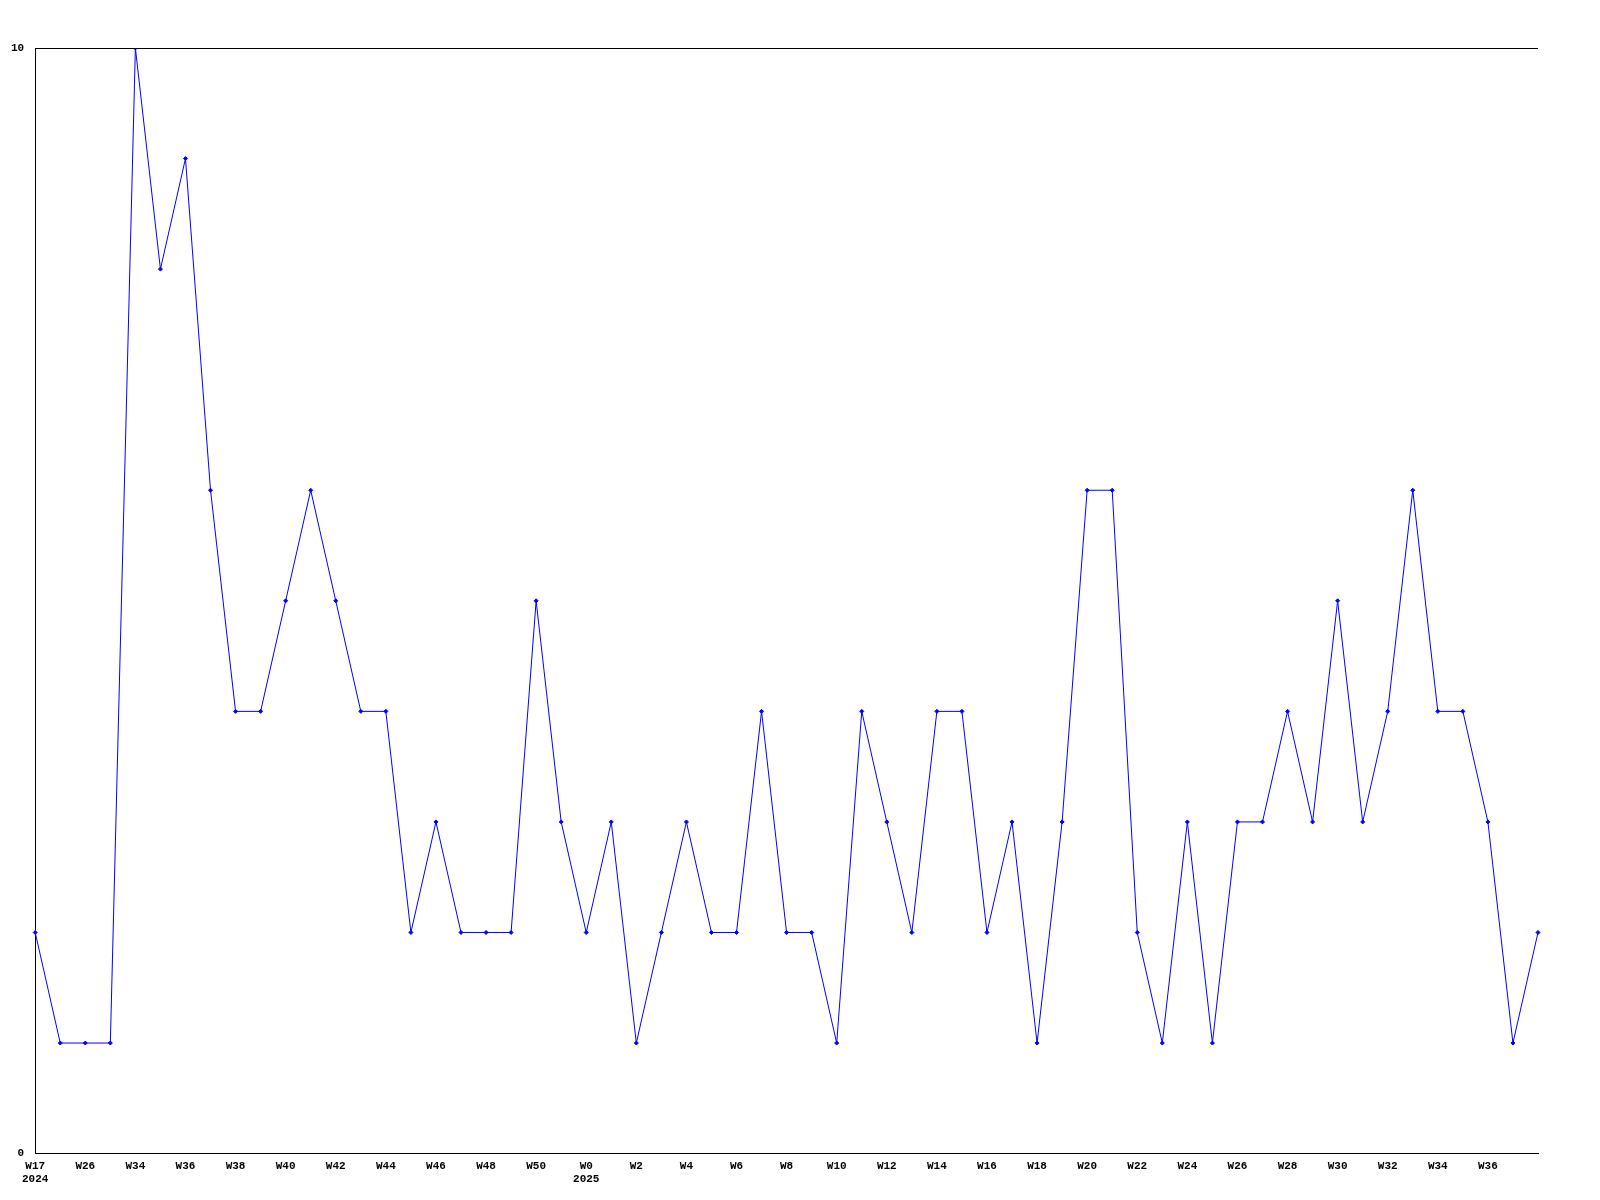 Image resolution: width=1600 pixels, height=1200 pixels. What do you see at coordinates (686, 1165) in the screenshot?
I see `x-tick-label: W4` at bounding box center [686, 1165].